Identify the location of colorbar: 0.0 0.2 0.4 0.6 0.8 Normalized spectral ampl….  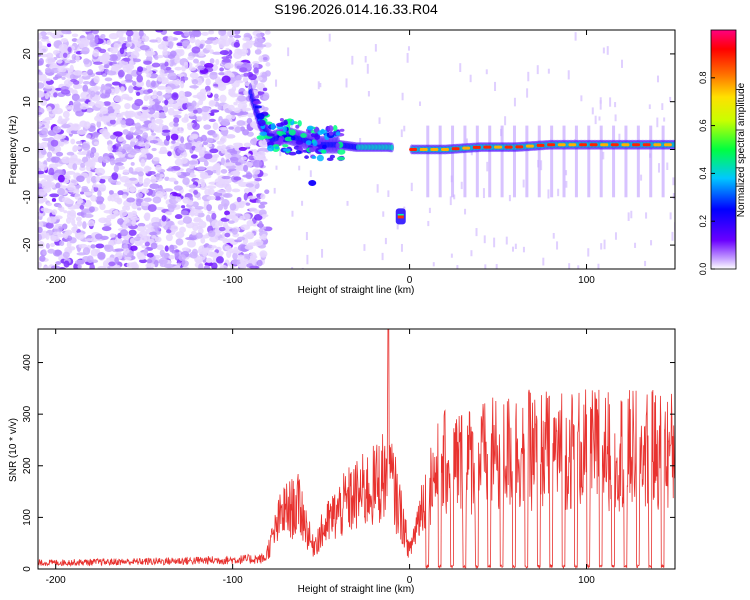
(722, 152).